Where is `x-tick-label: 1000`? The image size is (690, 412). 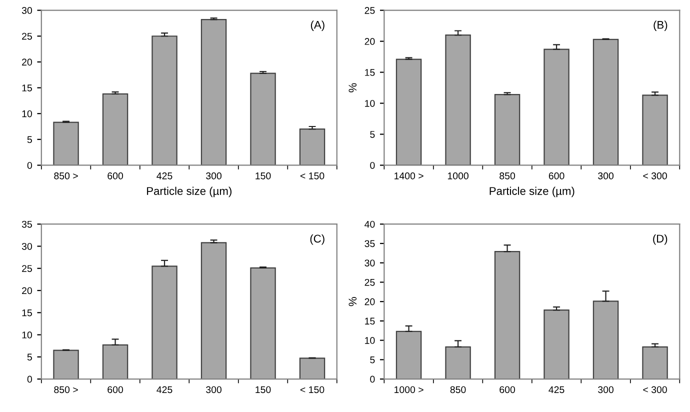
x-tick-label: 1000 is located at coordinates (458, 176).